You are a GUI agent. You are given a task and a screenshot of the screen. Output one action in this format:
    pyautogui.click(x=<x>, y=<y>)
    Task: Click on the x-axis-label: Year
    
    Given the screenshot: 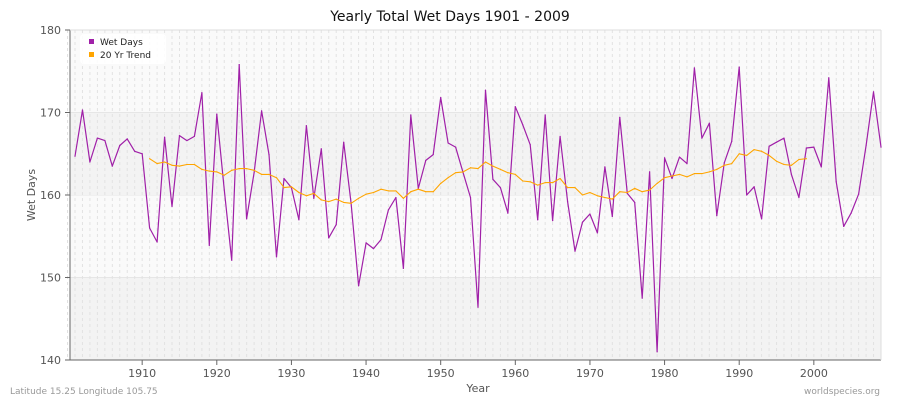 What is the action you would take?
    pyautogui.click(x=477, y=388)
    